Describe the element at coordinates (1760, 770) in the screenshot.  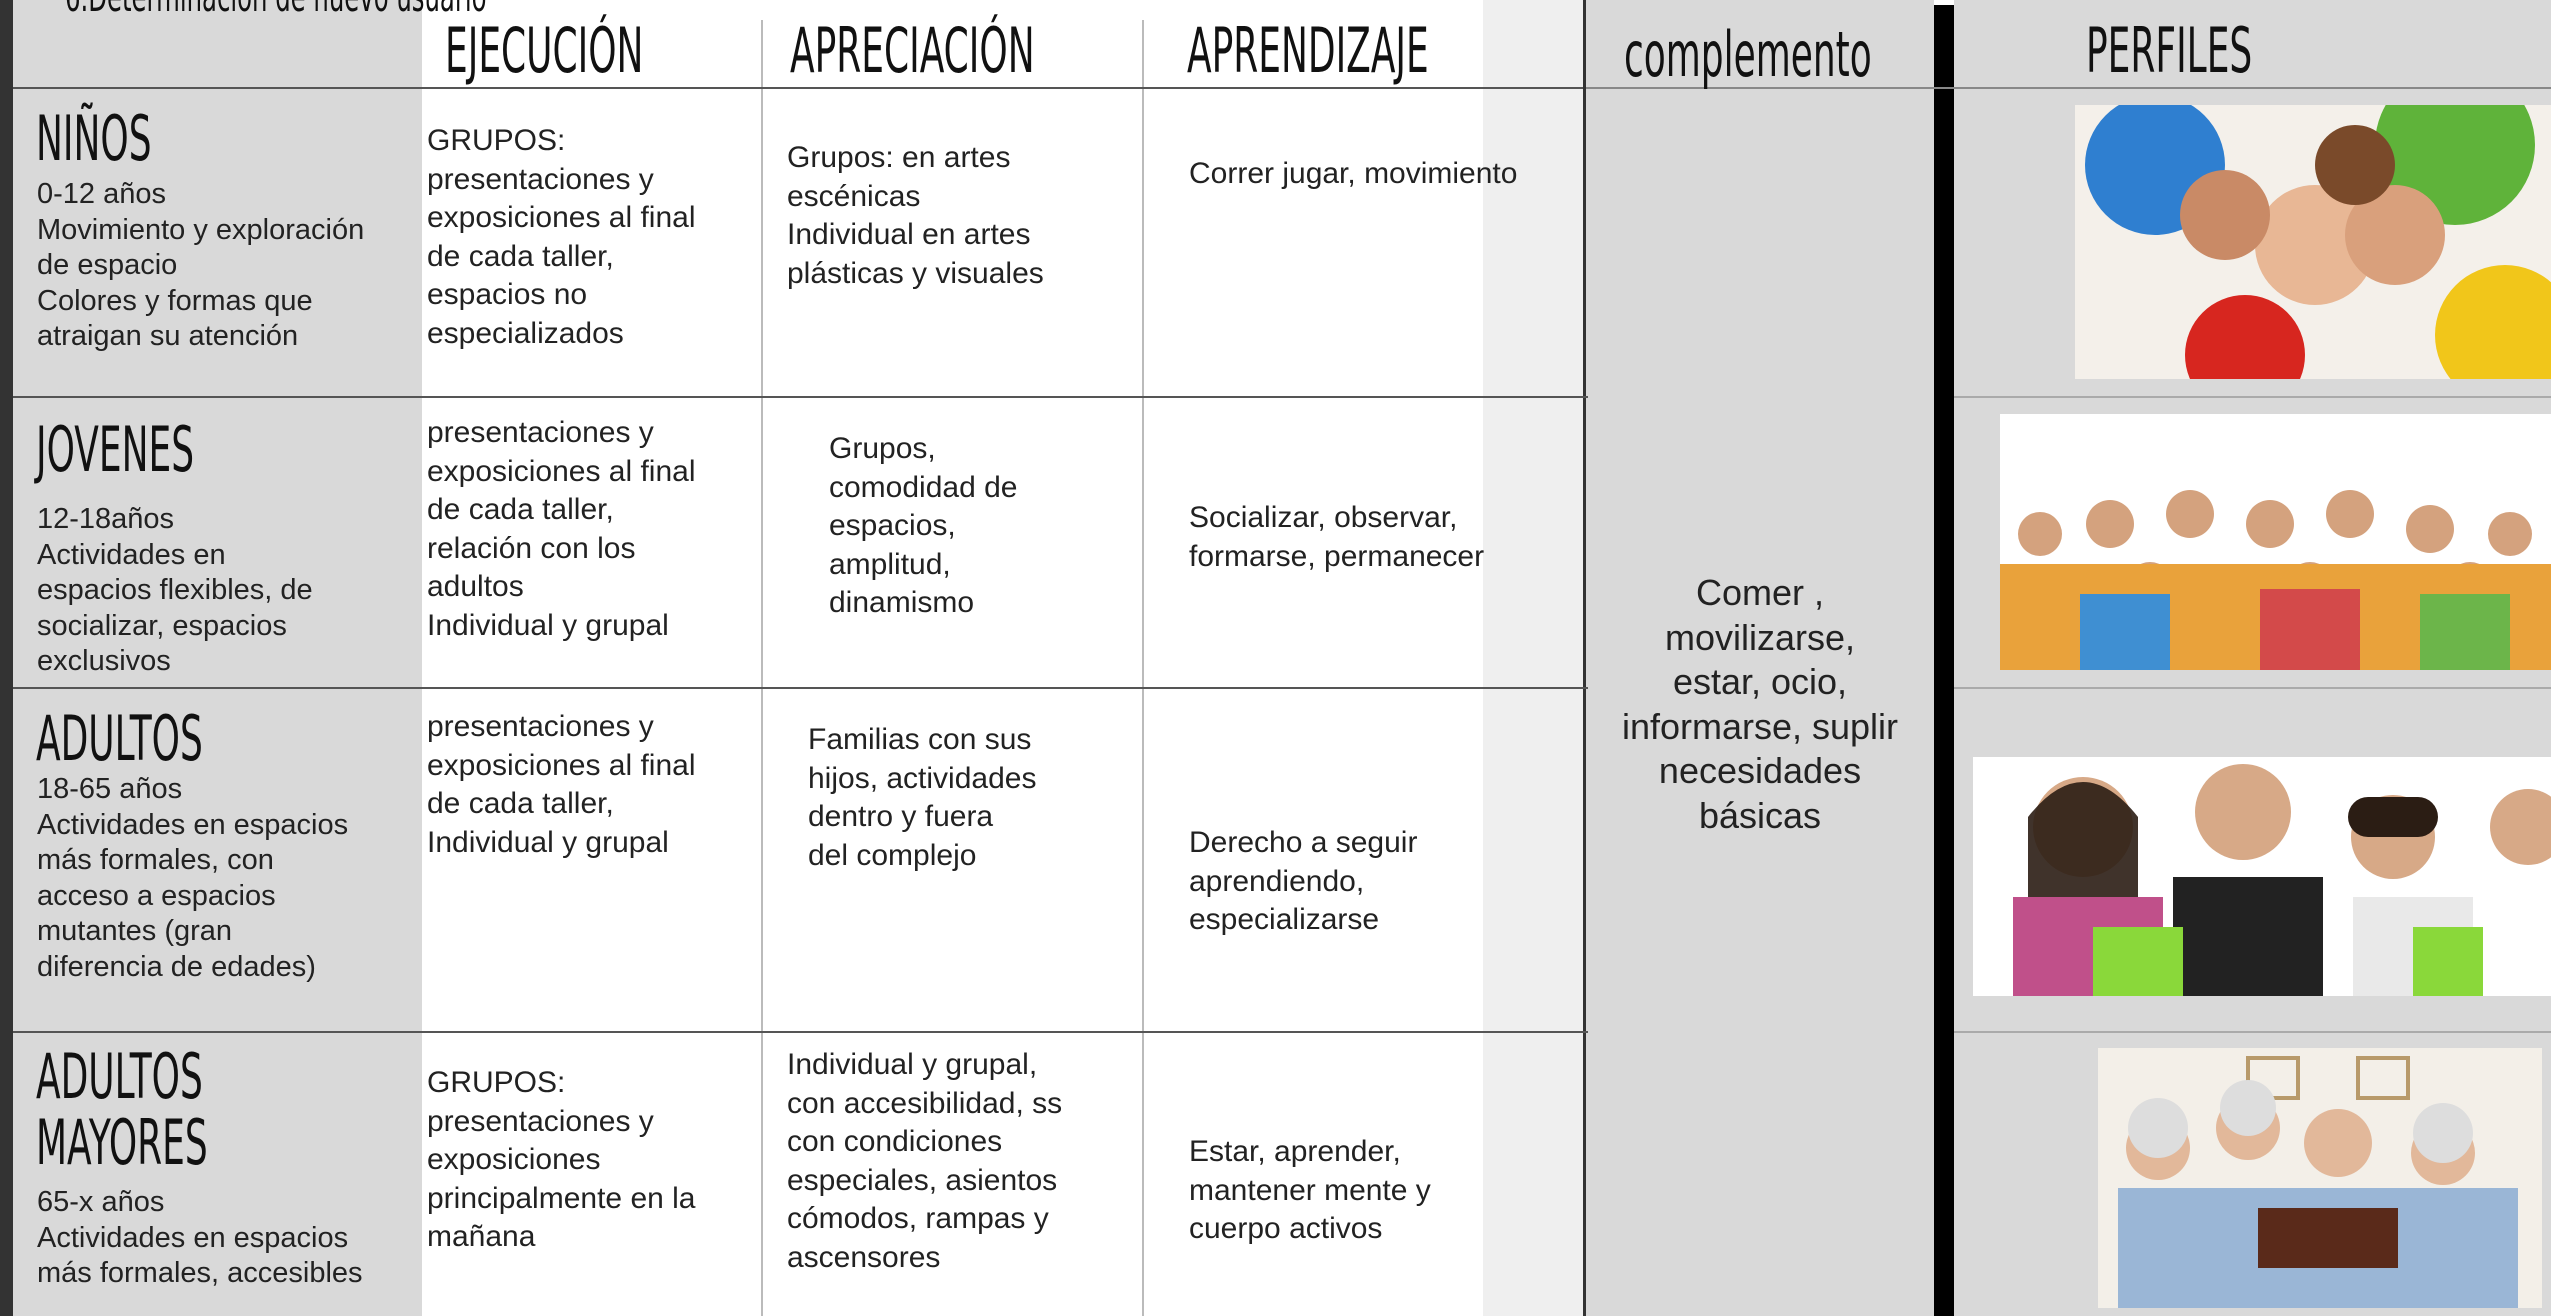
I see `text-line: necesidades` at that location.